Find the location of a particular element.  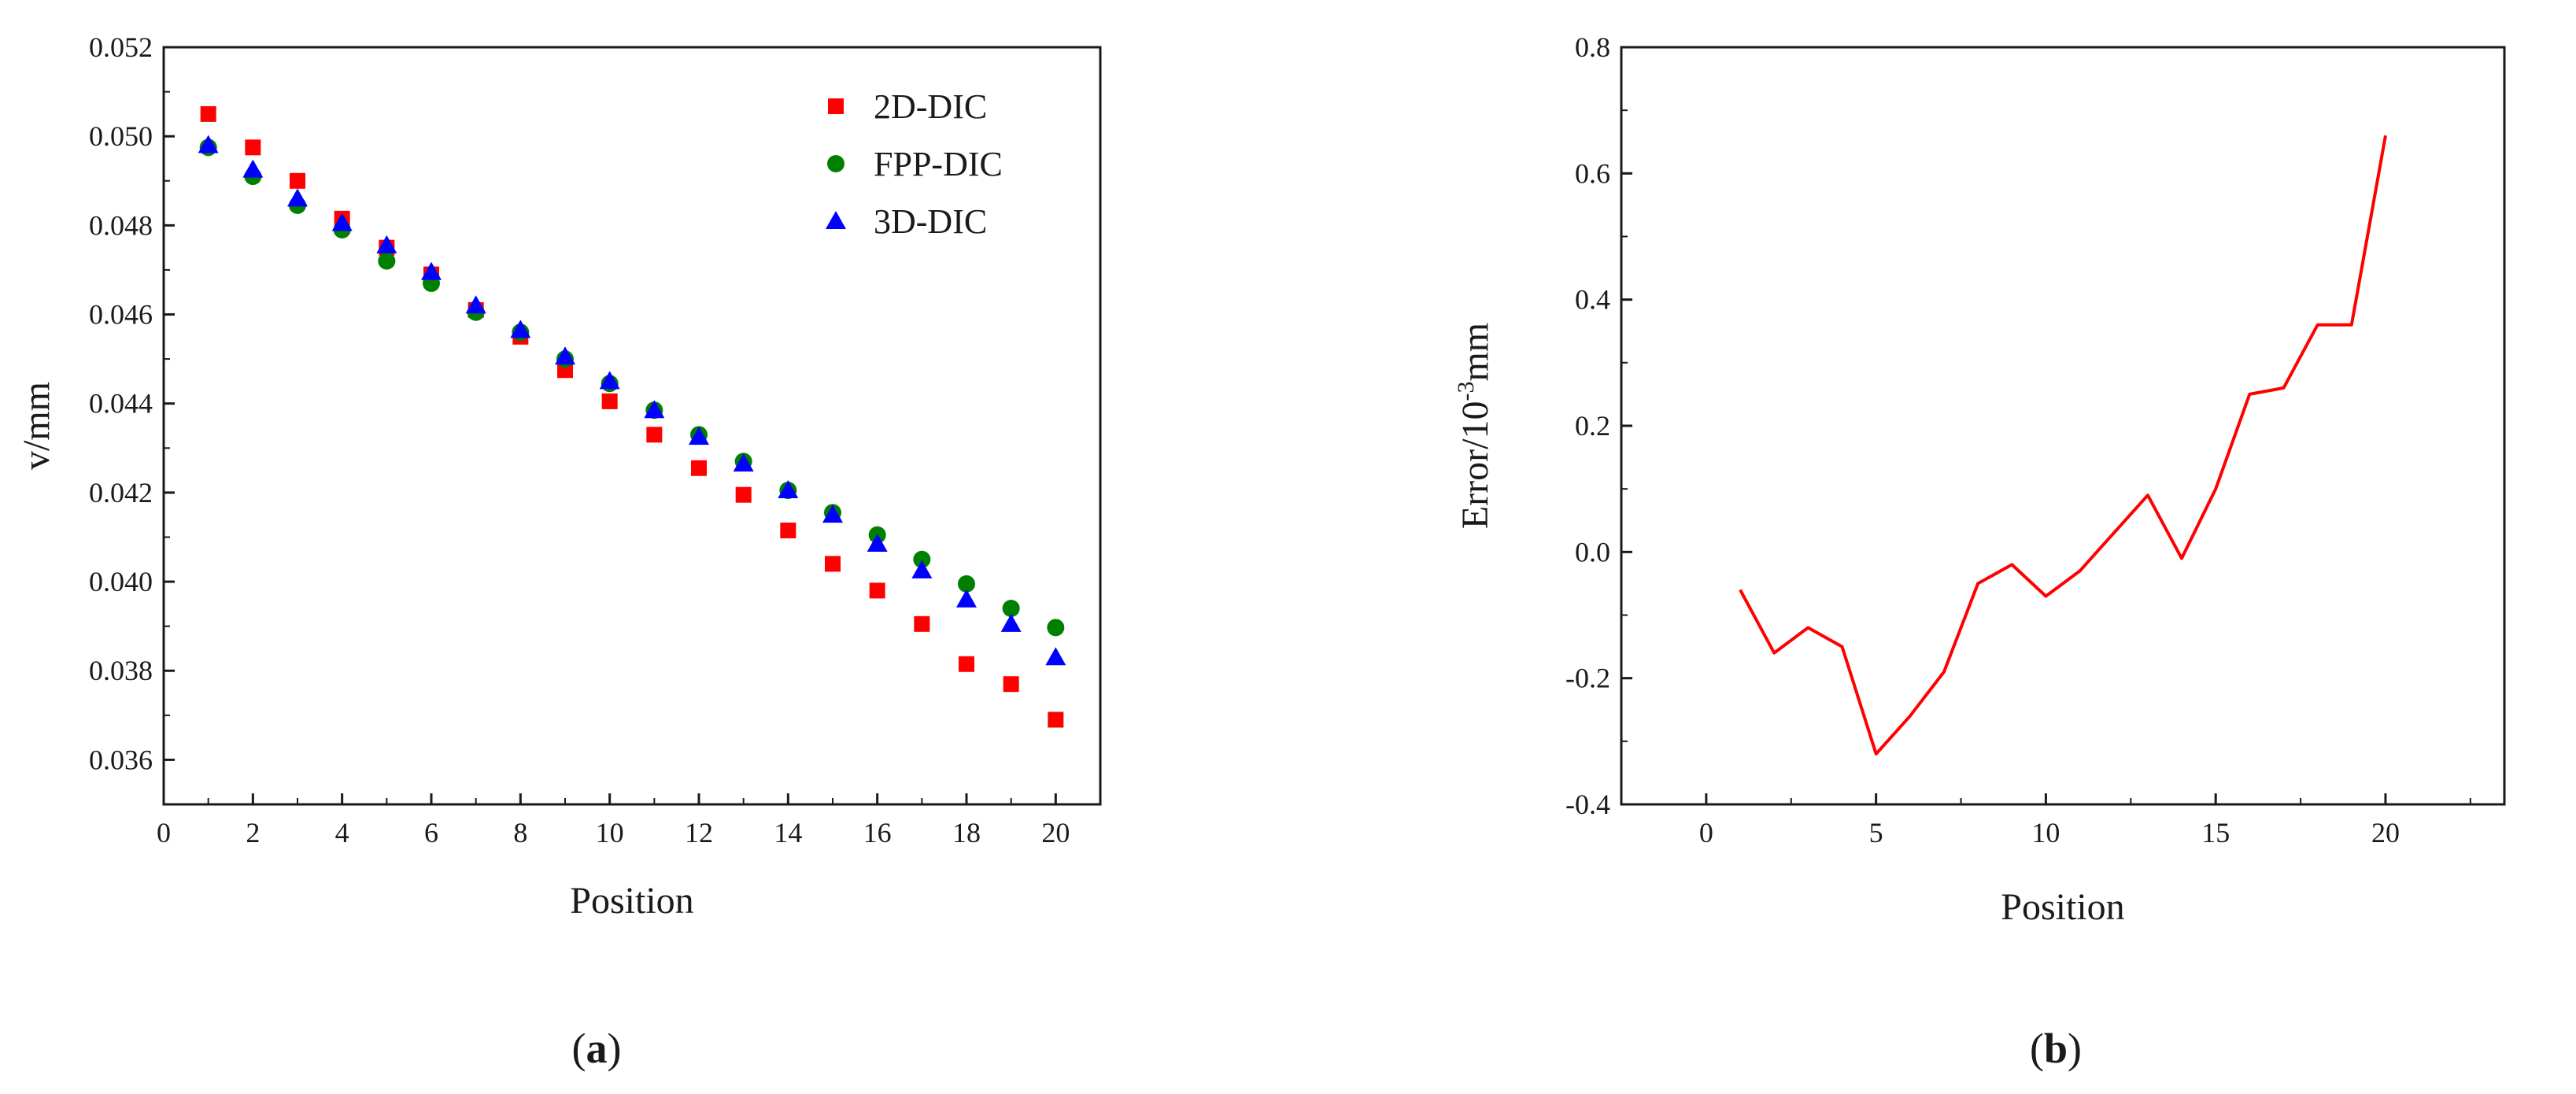

legend-label-3d-dic: 3D-DIC is located at coordinates (930, 221).